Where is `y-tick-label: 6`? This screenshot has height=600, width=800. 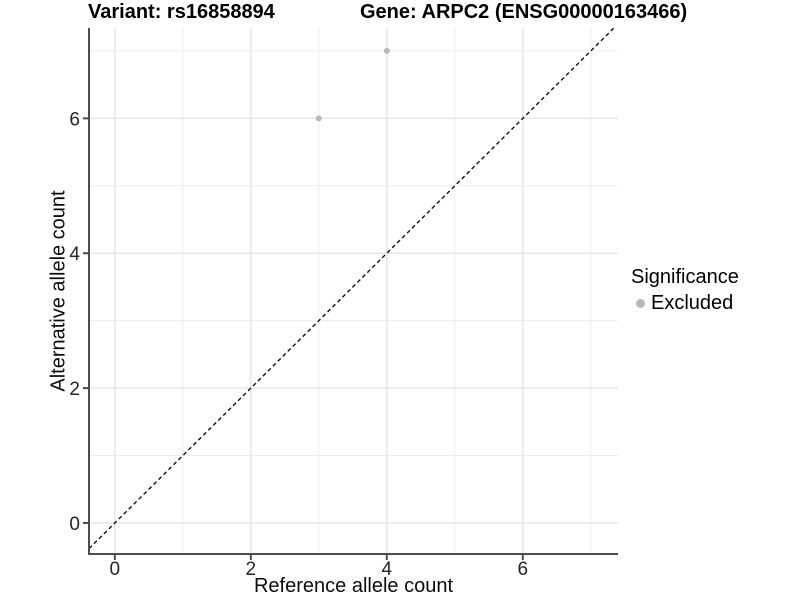
y-tick-label: 6 is located at coordinates (74, 119).